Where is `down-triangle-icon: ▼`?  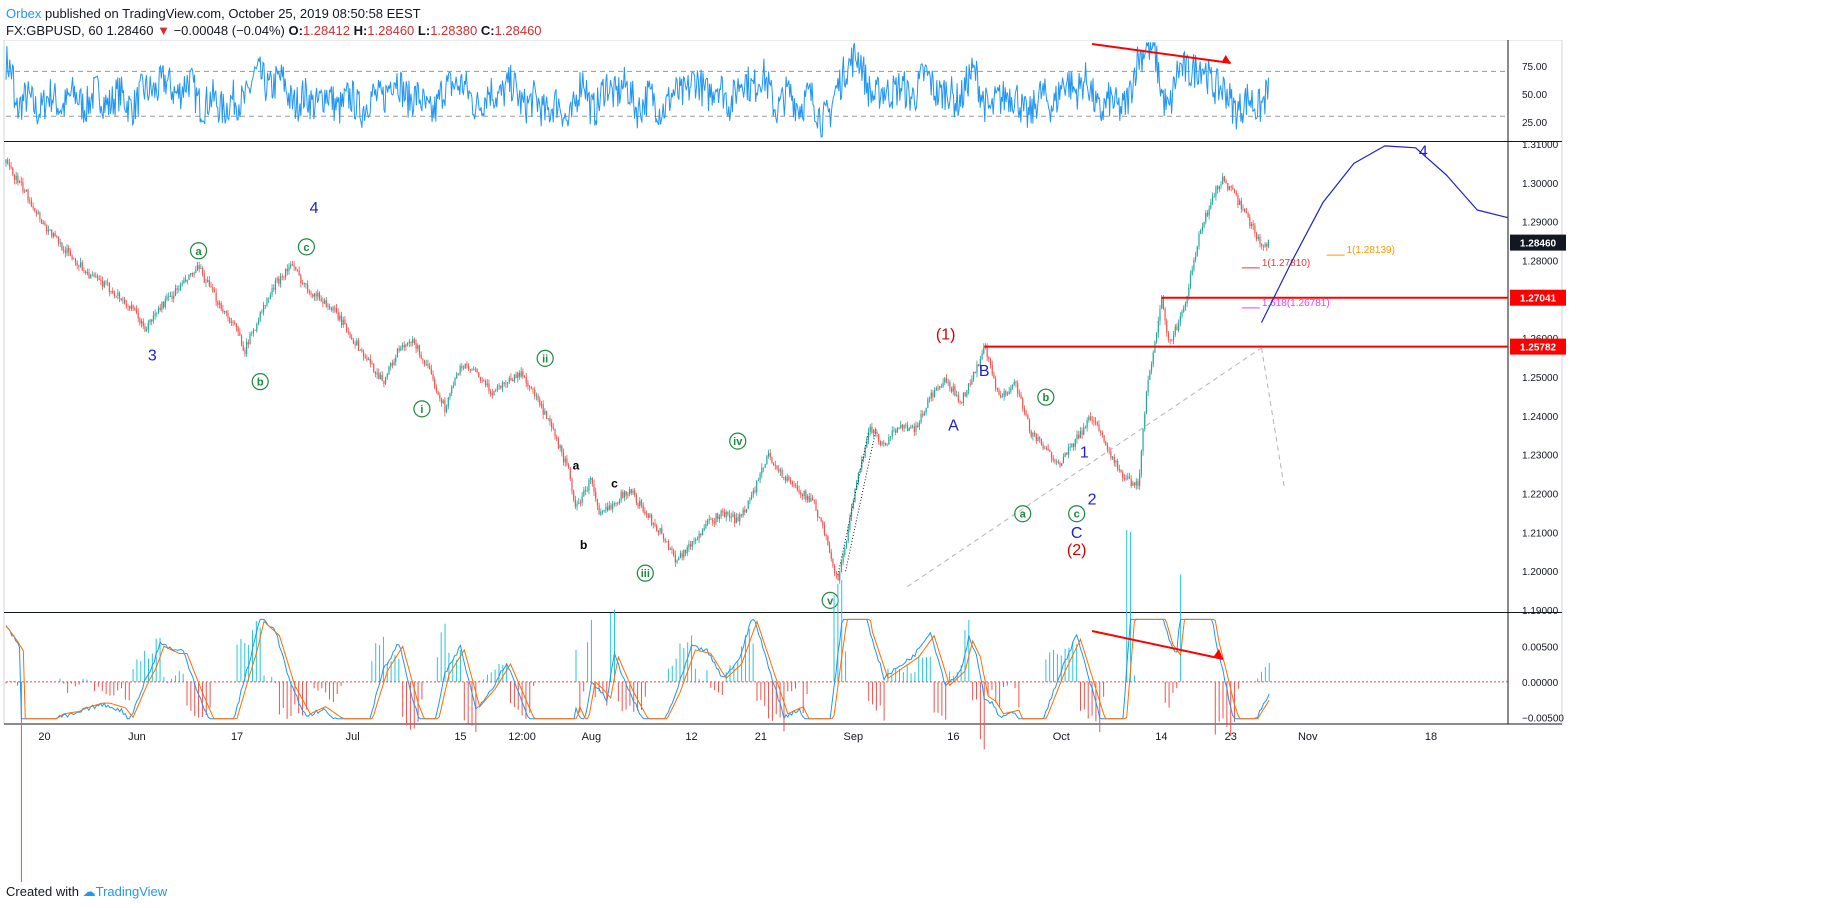
down-triangle-icon: ▼ is located at coordinates (163, 30).